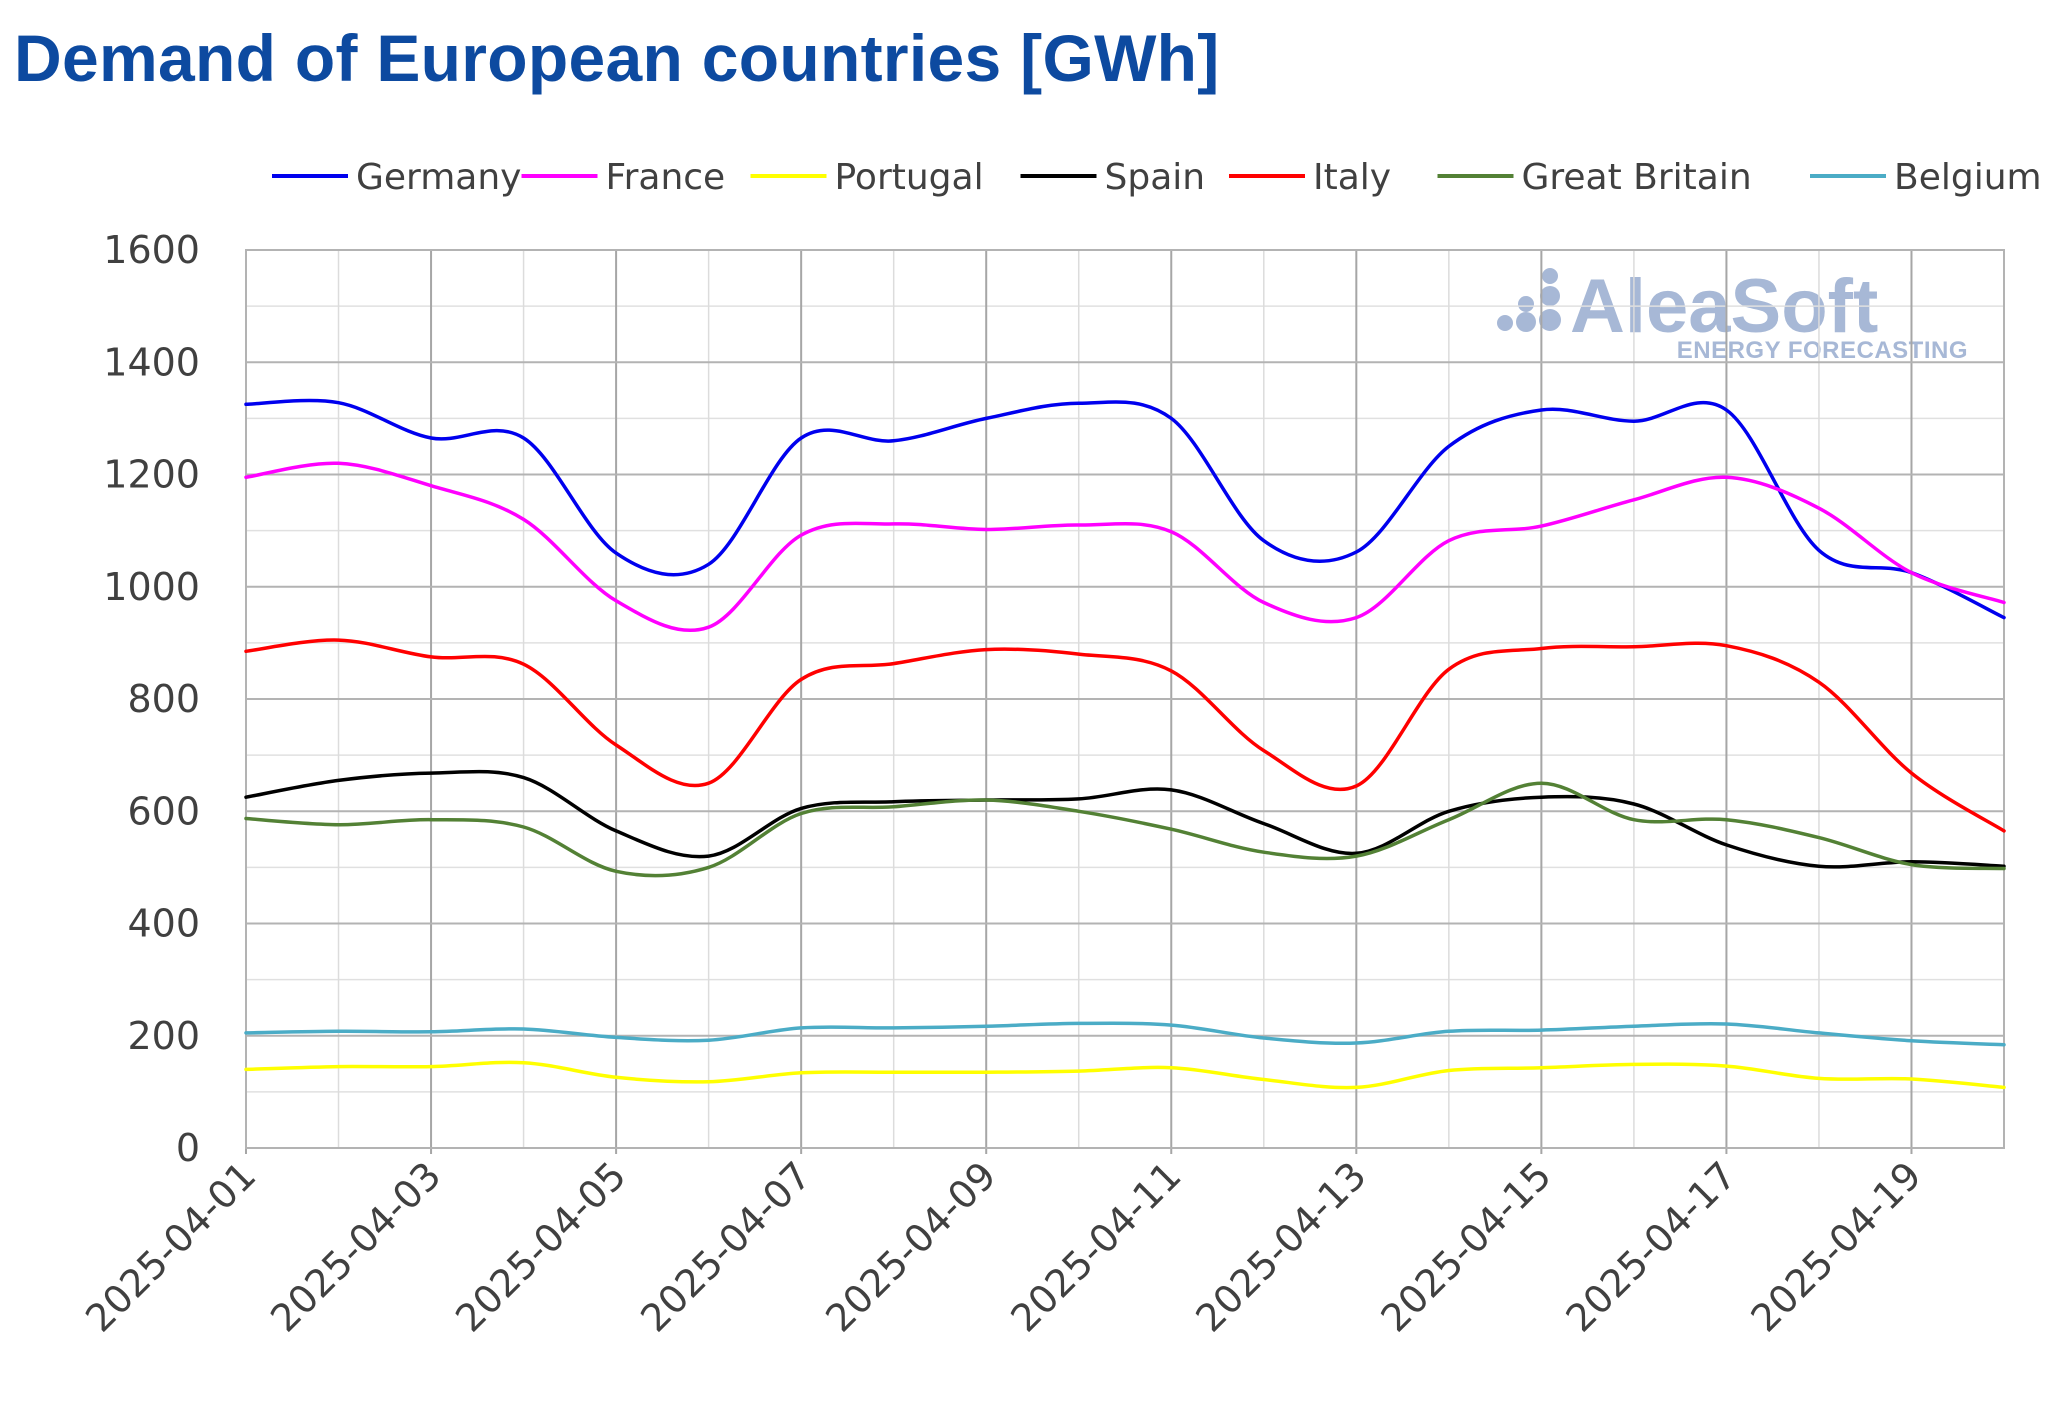  What do you see at coordinates (1125, 735) in the screenshot?
I see `series-line-italy` at bounding box center [1125, 735].